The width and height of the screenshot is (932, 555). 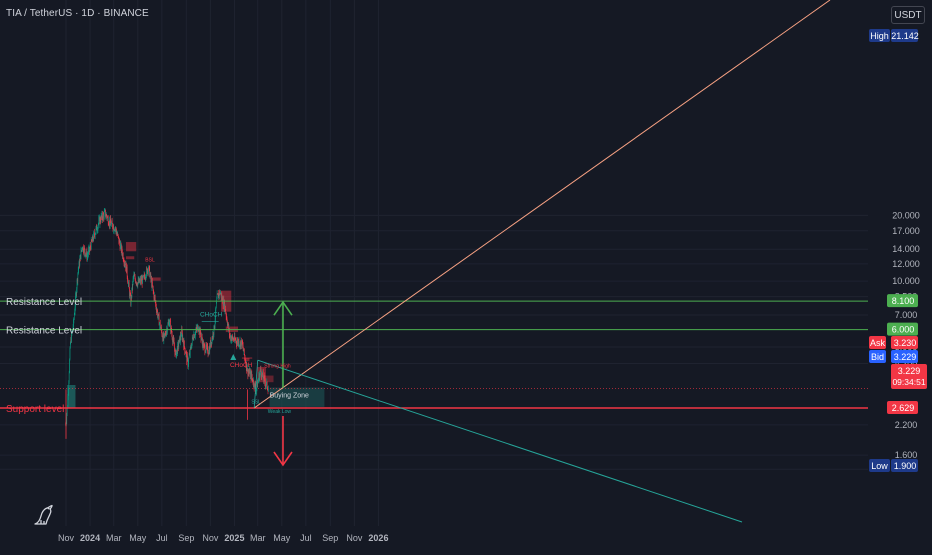 What do you see at coordinates (905, 357) in the screenshot?
I see `bid-value: 3.229` at bounding box center [905, 357].